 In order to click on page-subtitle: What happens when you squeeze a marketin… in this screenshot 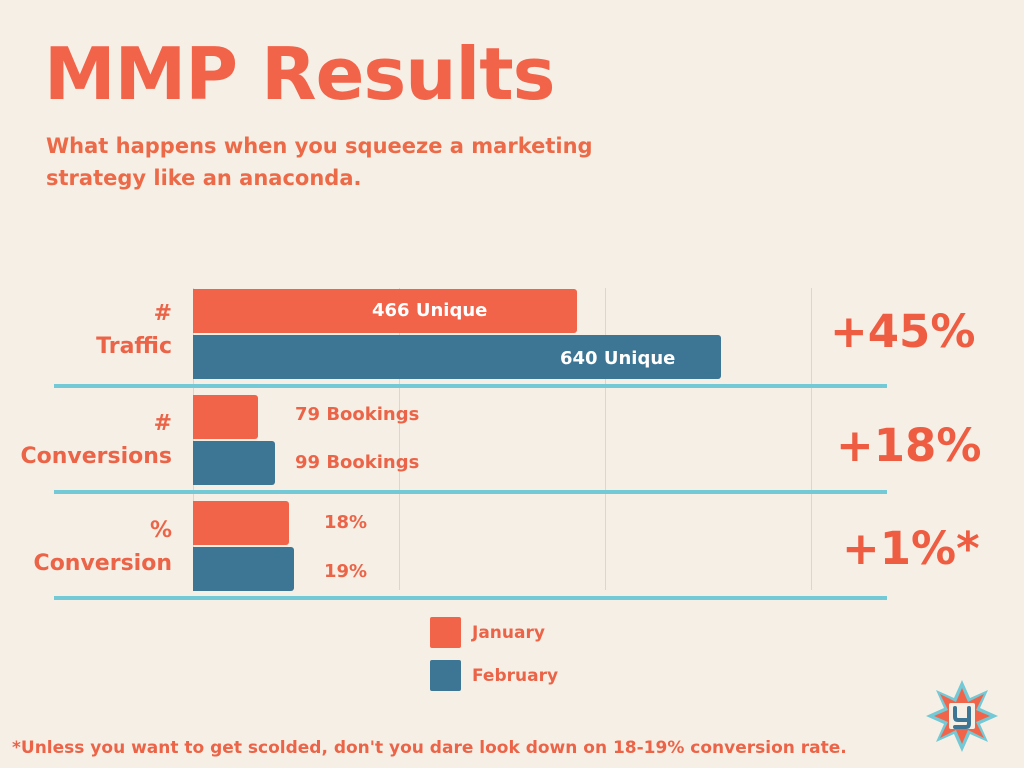, I will do `click(319, 162)`.